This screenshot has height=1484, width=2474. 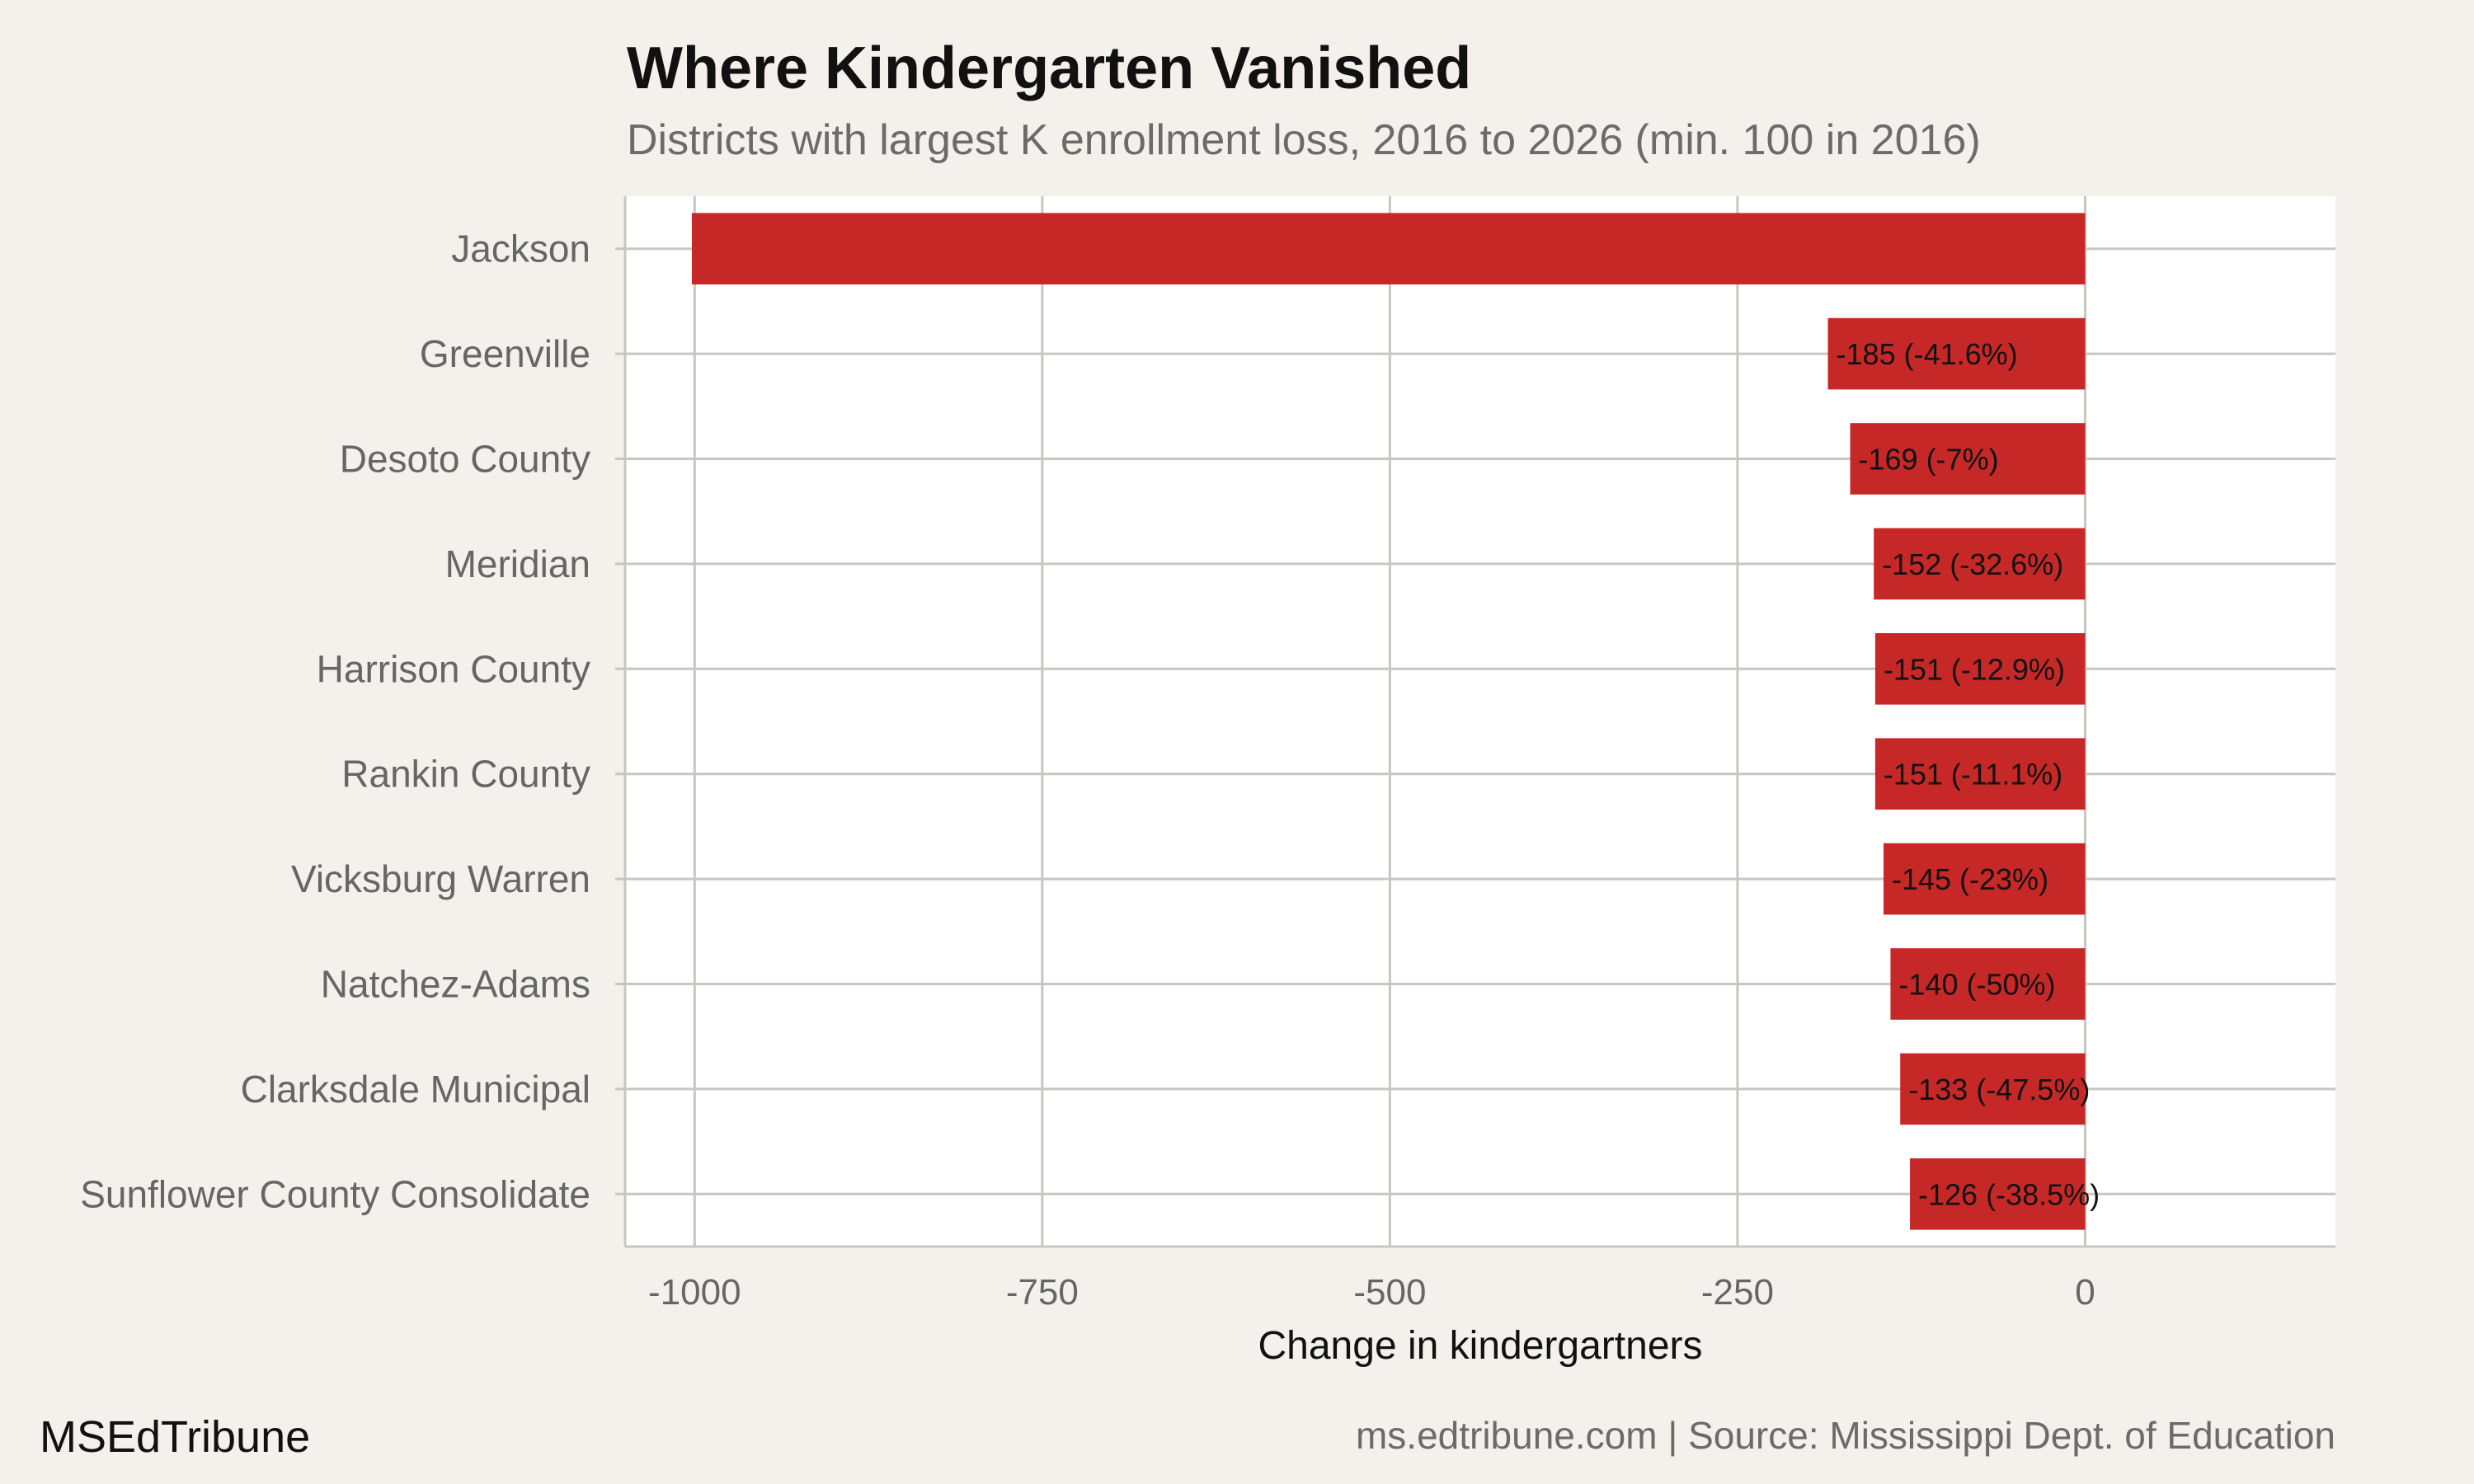 I want to click on x-tick-label: -1000, so click(x=694, y=1292).